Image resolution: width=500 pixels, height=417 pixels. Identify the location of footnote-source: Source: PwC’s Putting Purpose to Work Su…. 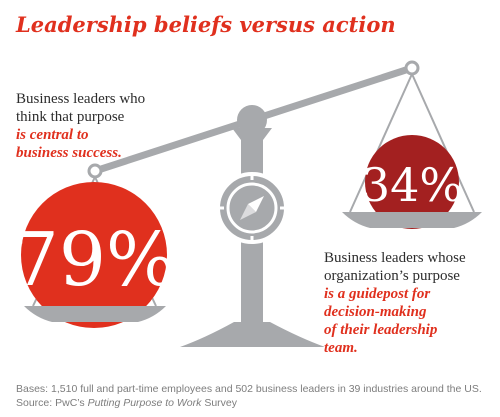
(256, 403).